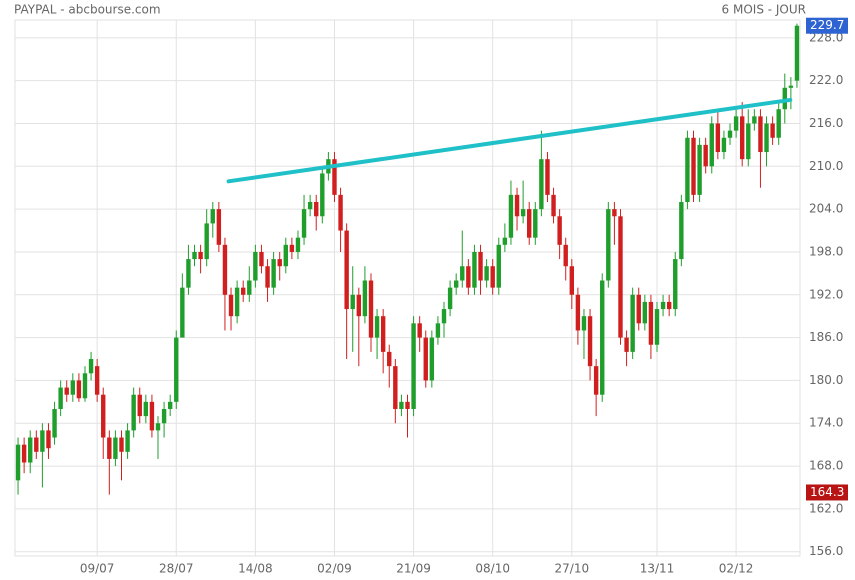 The image size is (855, 580). What do you see at coordinates (736, 569) in the screenshot?
I see `x-tick-label: 02/12` at bounding box center [736, 569].